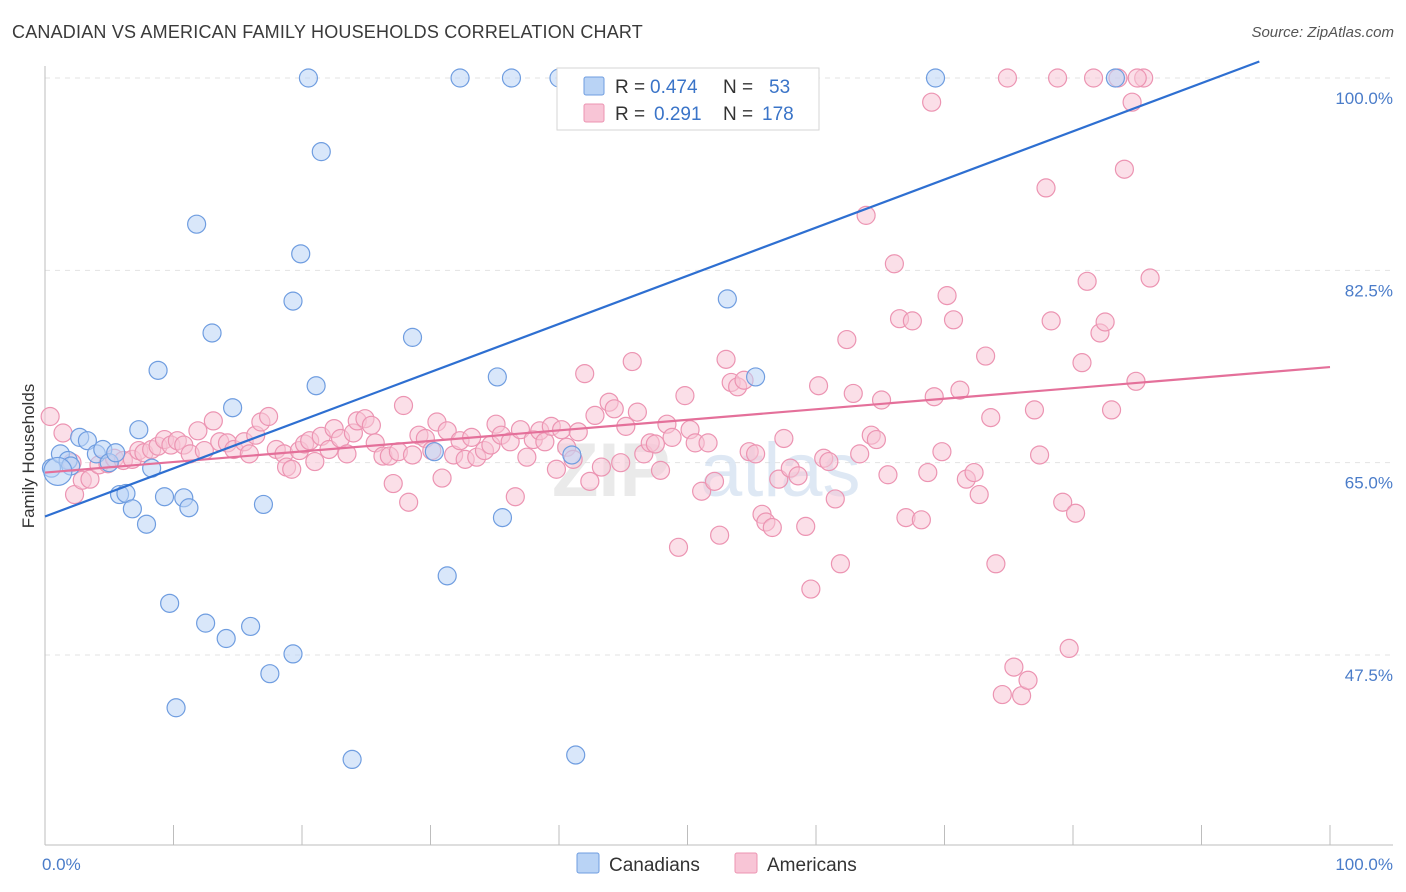 The width and height of the screenshot is (1406, 892). I want to click on legend-r-value-canadians: 0.474, so click(674, 87).